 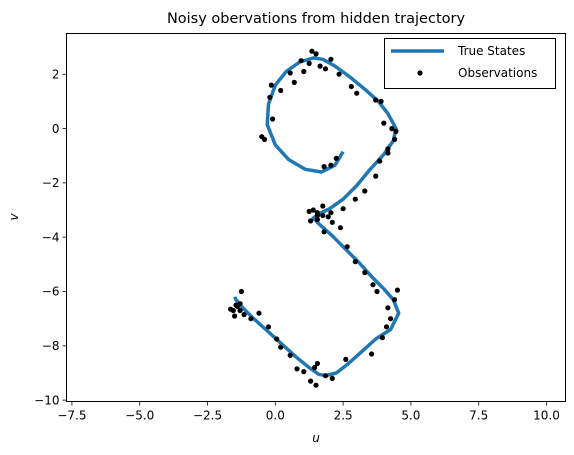 What do you see at coordinates (207, 416) in the screenshot?
I see `x-tick-label: −2.5` at bounding box center [207, 416].